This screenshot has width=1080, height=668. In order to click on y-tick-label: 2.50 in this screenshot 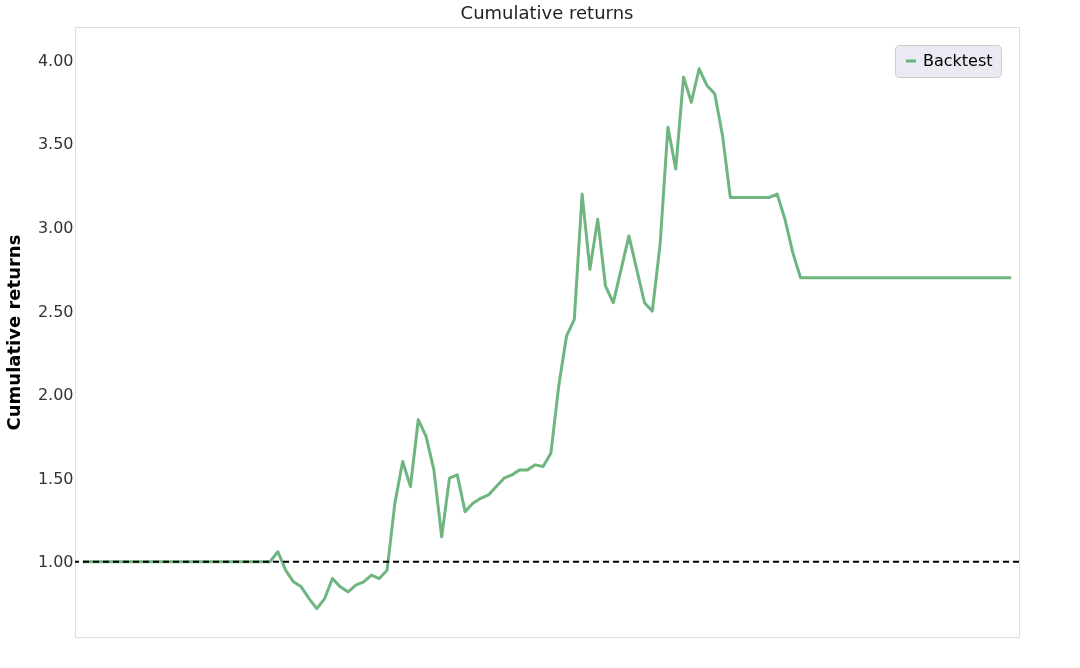, I will do `click(55, 311)`.